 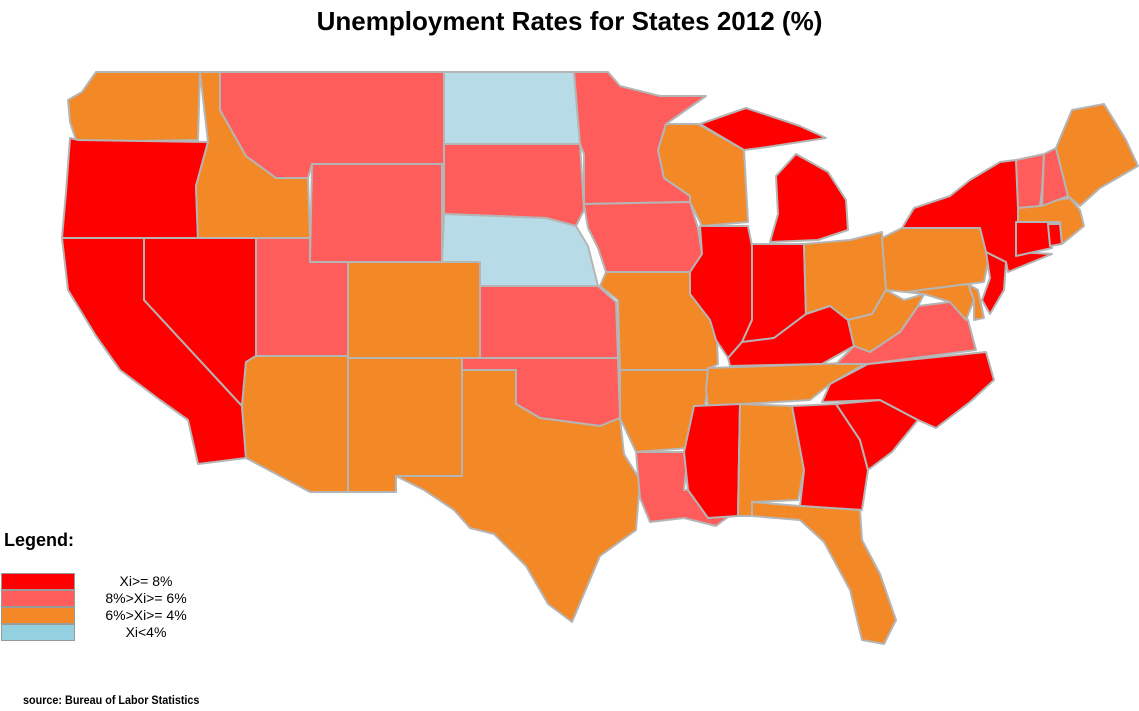 What do you see at coordinates (936, 260) in the screenshot?
I see `state-PA` at bounding box center [936, 260].